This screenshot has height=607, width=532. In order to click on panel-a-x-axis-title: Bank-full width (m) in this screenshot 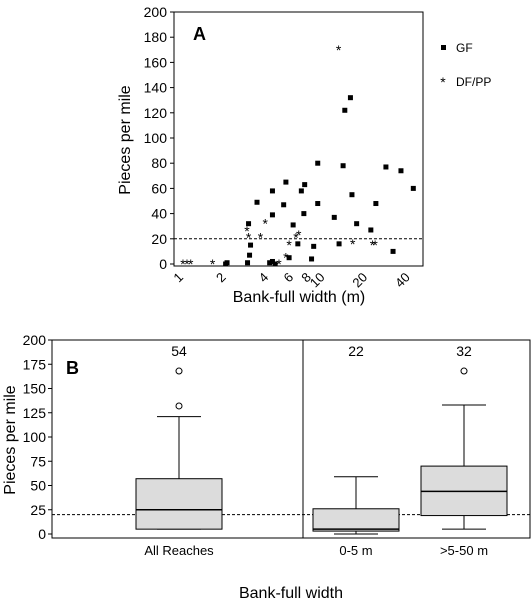, I will do `click(299, 297)`.